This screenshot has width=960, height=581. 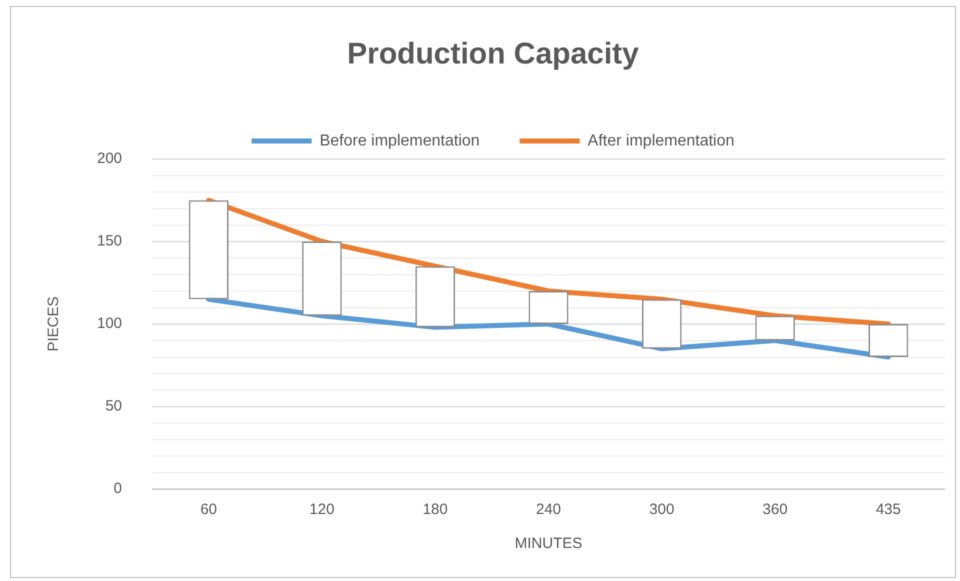 I want to click on legend-label: After implementation, so click(x=661, y=141).